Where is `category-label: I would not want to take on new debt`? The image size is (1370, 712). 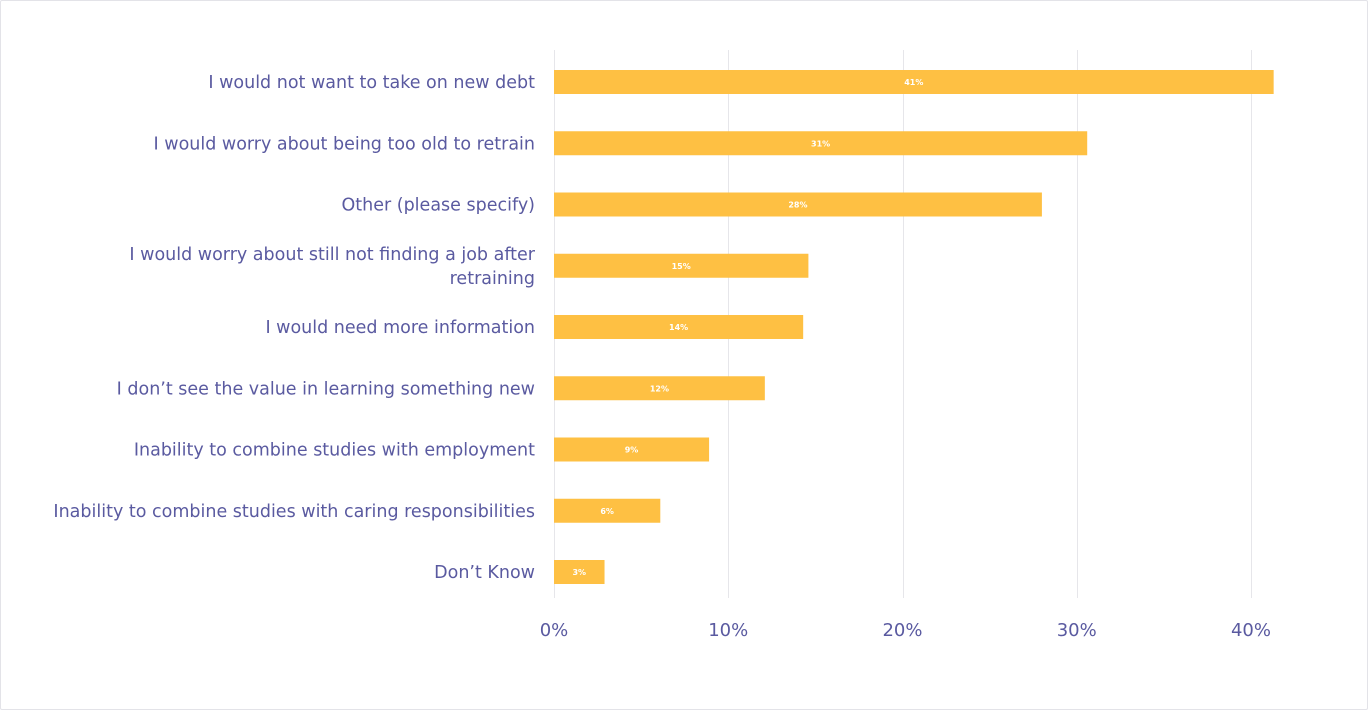
category-label: I would not want to take on new debt is located at coordinates (371, 83).